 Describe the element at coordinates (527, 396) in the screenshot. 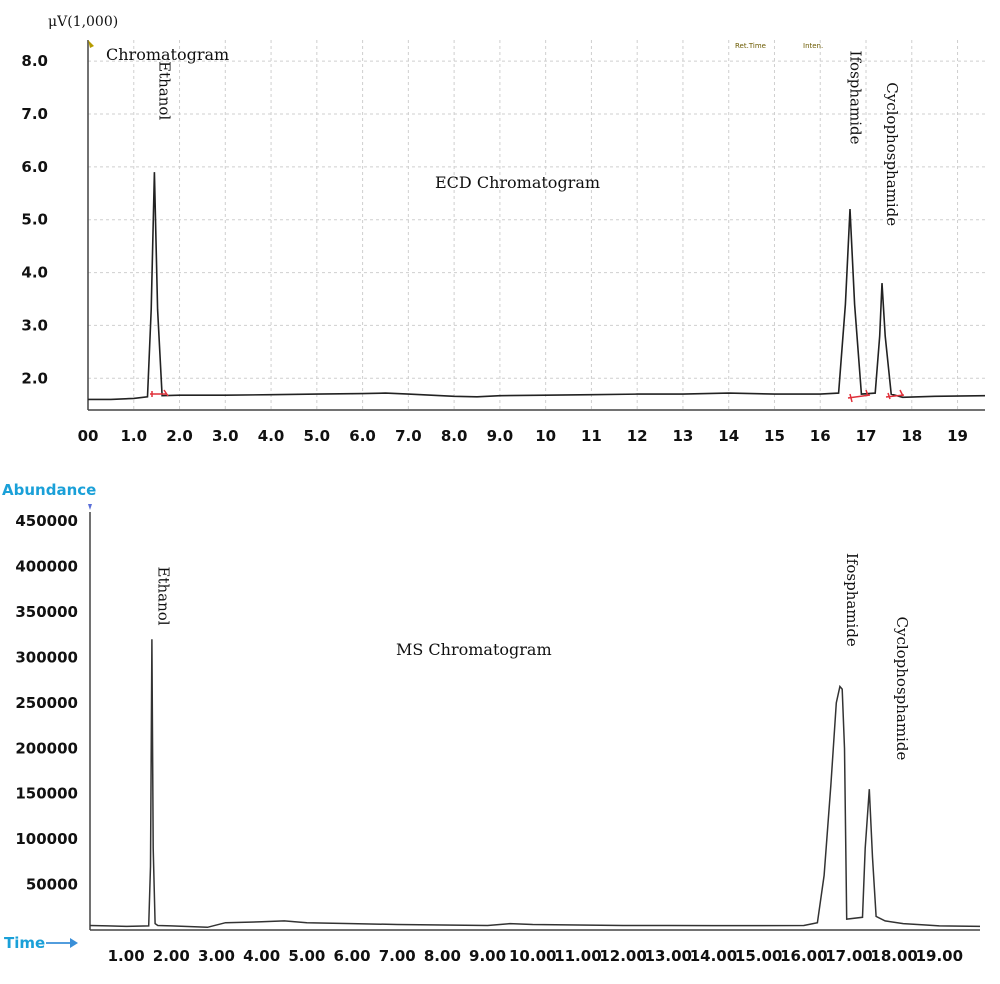

I see `ecd-integration-marks` at that location.